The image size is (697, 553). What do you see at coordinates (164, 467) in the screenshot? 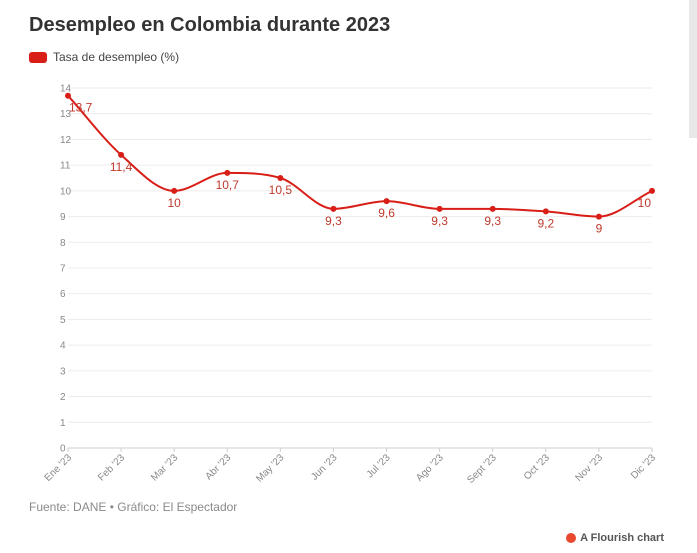
I see `x-tick-label: Mar '23` at bounding box center [164, 467].